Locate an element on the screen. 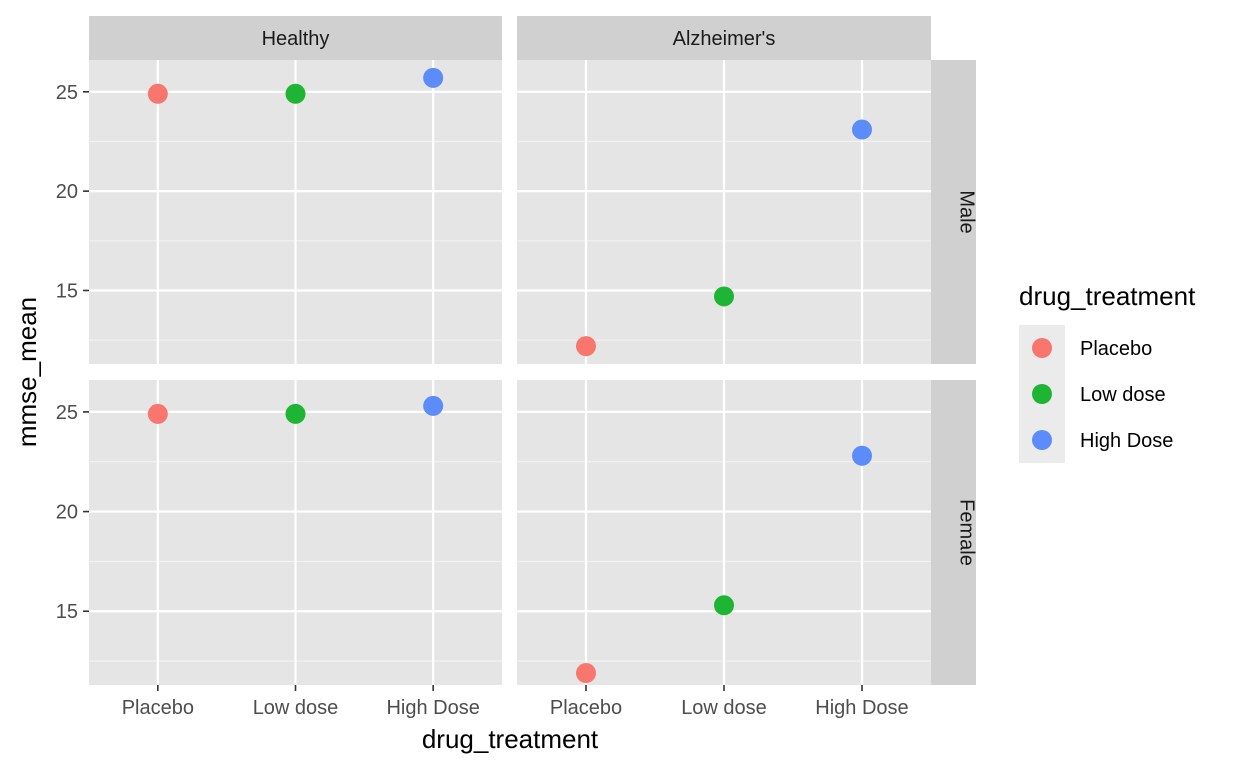  strip-alzheimer-s is located at coordinates (724, 38).